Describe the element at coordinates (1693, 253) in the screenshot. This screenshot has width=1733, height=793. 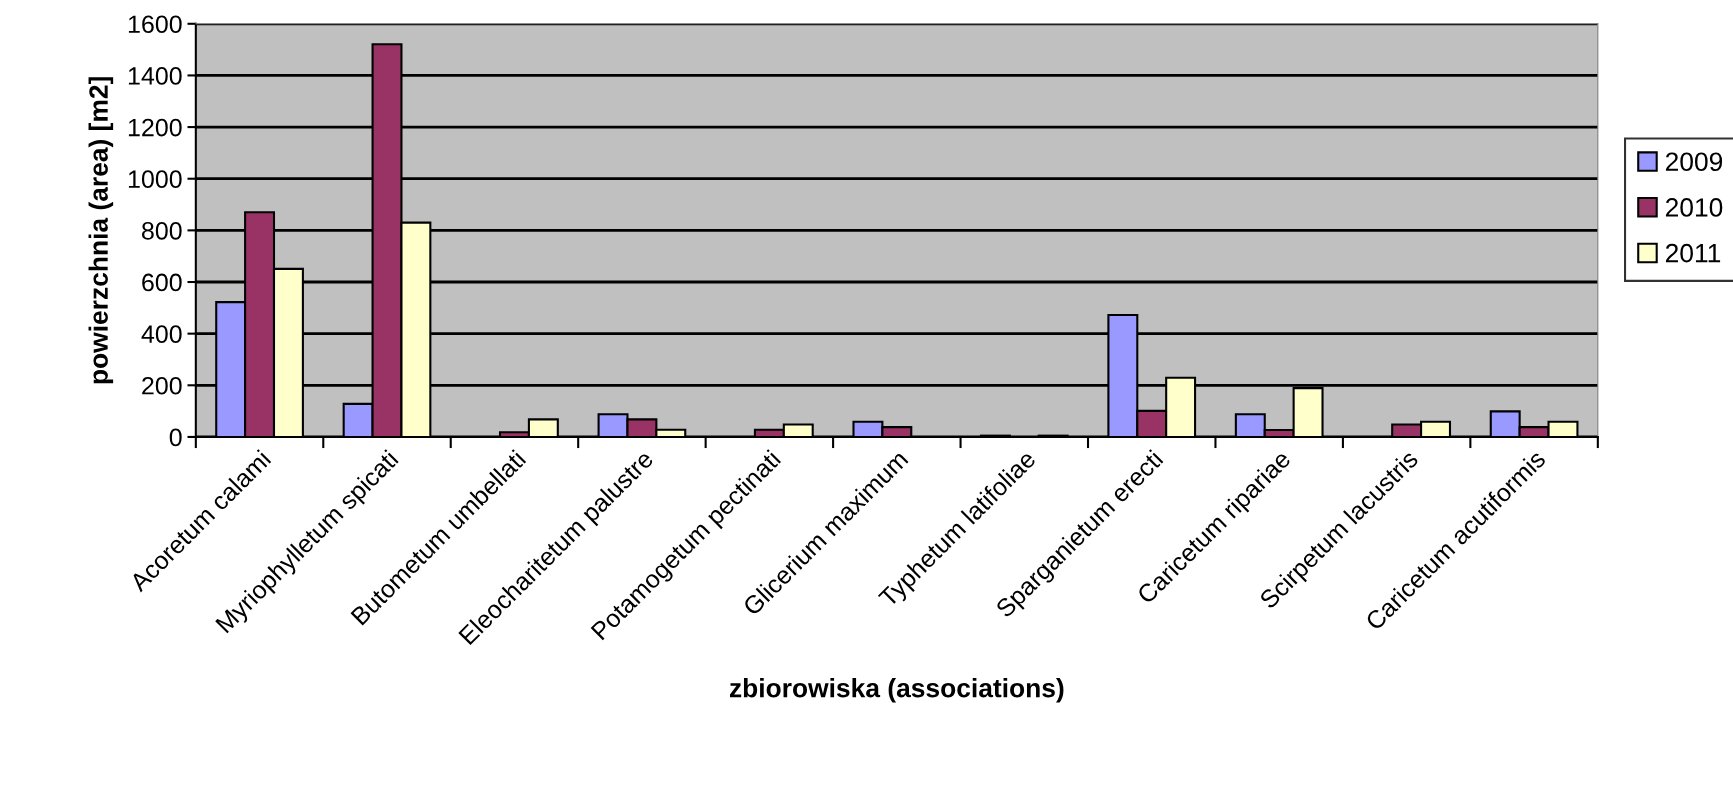
I see `legend-label: 2011` at that location.